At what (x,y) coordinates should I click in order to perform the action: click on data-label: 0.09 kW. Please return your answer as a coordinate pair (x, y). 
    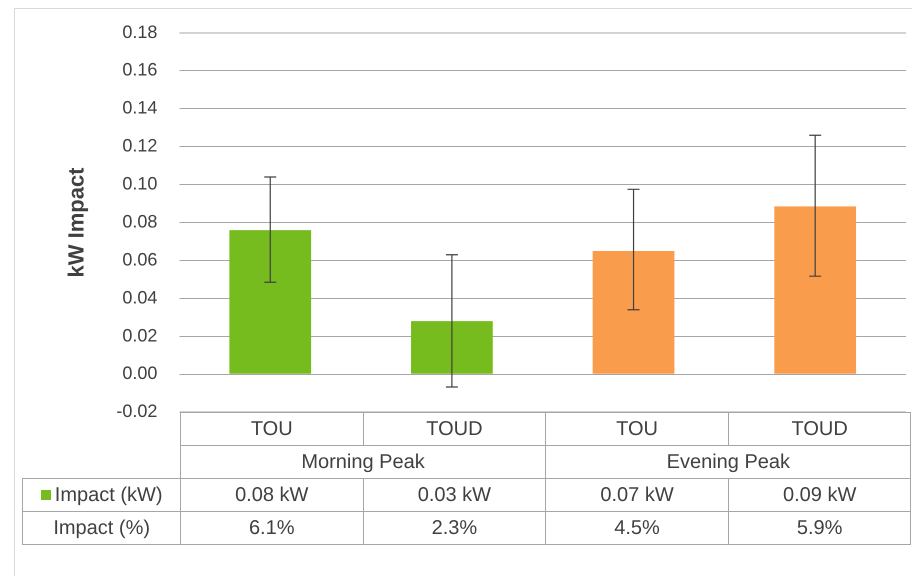
    Looking at the image, I should click on (819, 495).